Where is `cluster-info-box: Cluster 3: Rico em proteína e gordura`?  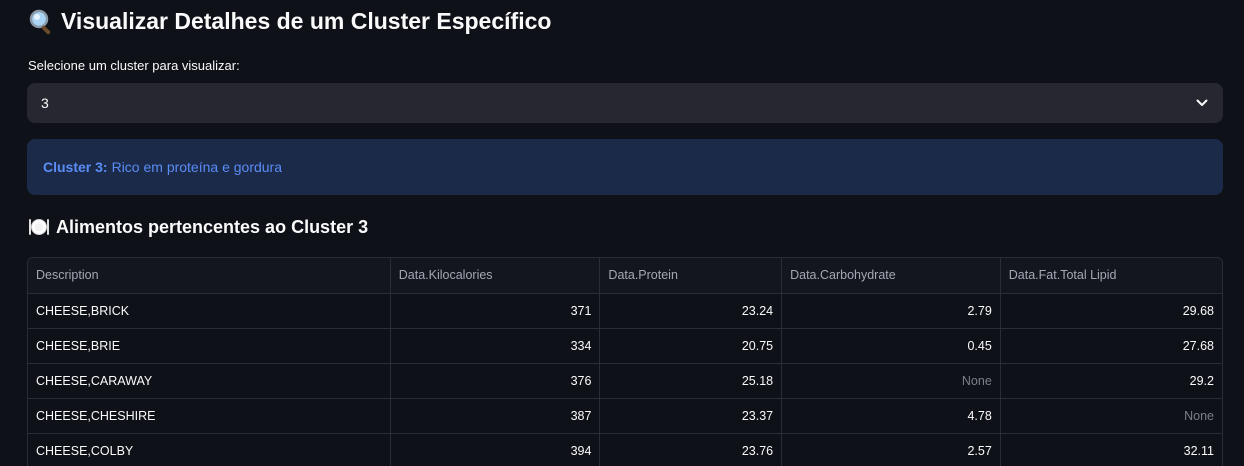 cluster-info-box: Cluster 3: Rico em proteína e gordura is located at coordinates (625, 167).